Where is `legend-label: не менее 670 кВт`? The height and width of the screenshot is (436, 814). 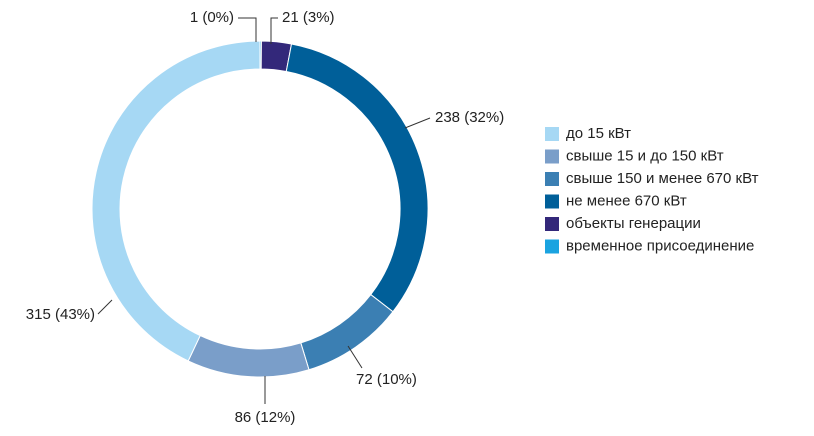
legend-label: не менее 670 кВт is located at coordinates (626, 200).